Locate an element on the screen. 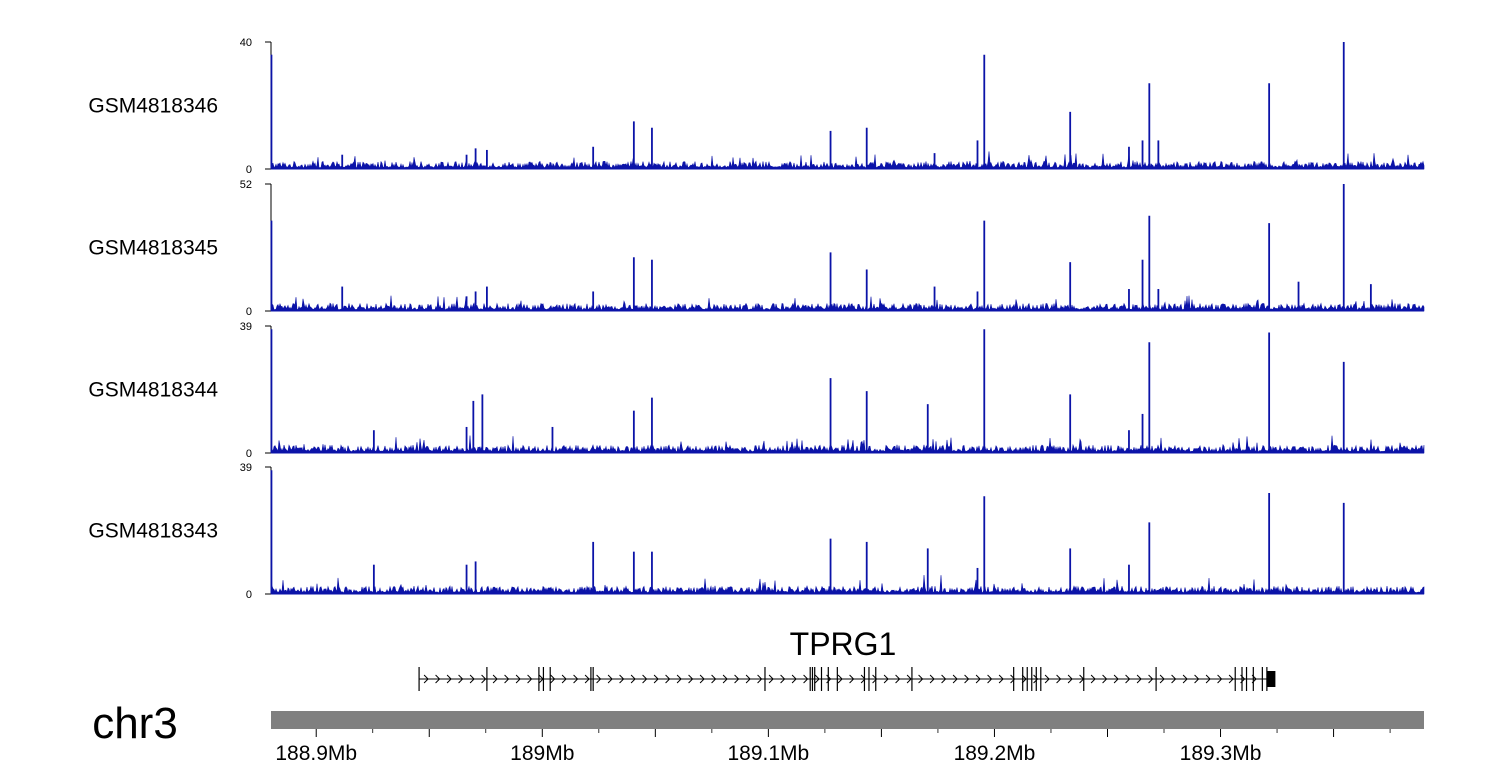  chromosome-bar is located at coordinates (847, 720).